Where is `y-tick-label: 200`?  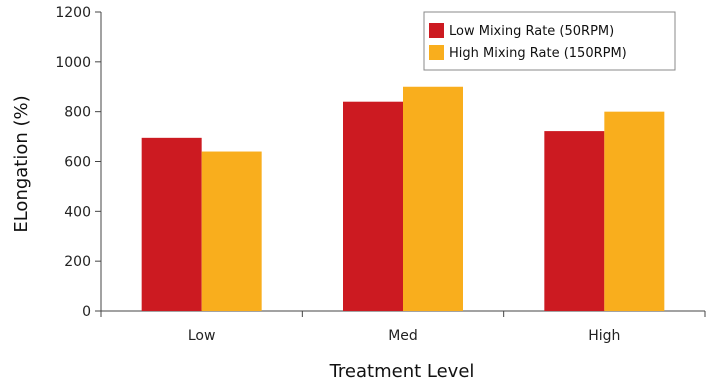
y-tick-label: 200 is located at coordinates (77, 262).